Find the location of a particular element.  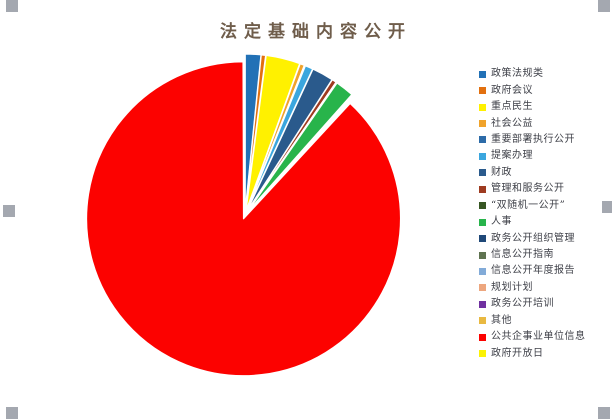

legend-item: 信息公开指南 is located at coordinates (545, 255).